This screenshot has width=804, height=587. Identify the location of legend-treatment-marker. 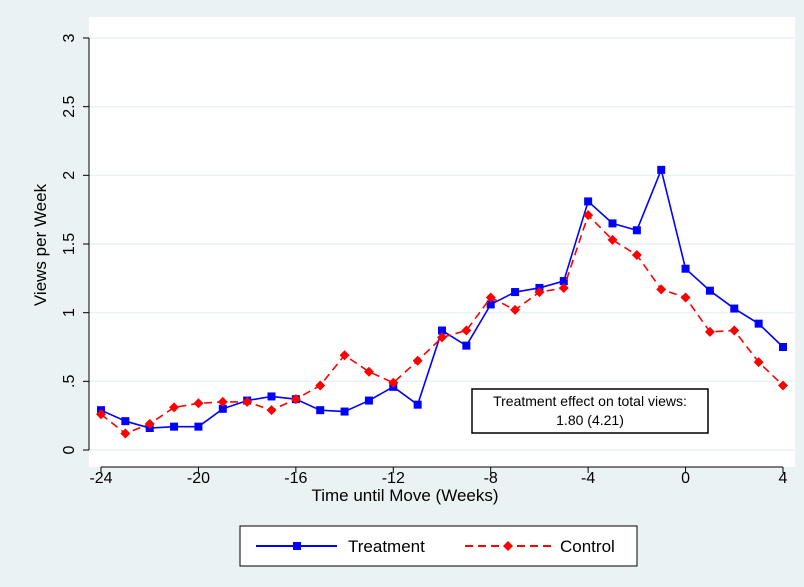
(297, 546).